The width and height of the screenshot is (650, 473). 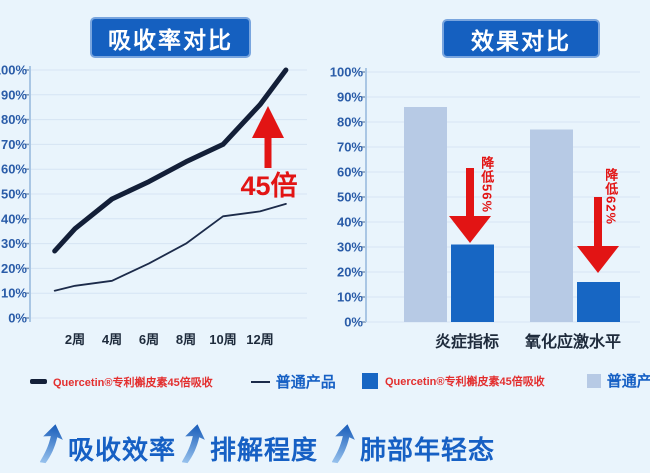 I want to click on footer-item-absorption: 吸收效率, so click(x=108, y=445).